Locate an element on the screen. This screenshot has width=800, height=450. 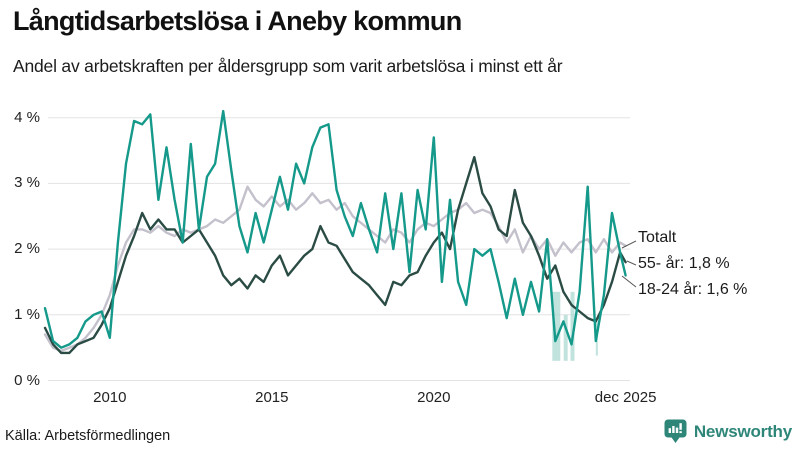
x-axis-tick-2020: 2020 is located at coordinates (434, 397).